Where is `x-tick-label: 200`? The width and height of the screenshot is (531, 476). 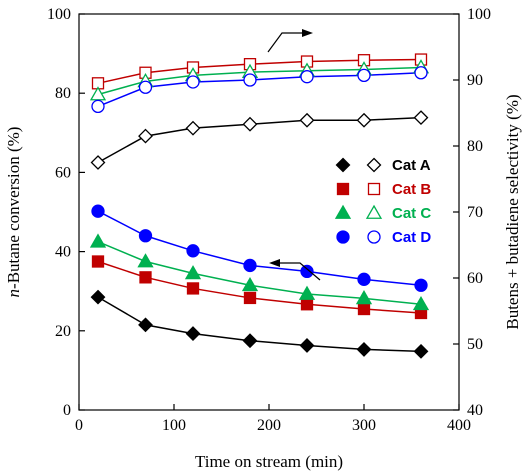 x-tick-label: 200 is located at coordinates (269, 425).